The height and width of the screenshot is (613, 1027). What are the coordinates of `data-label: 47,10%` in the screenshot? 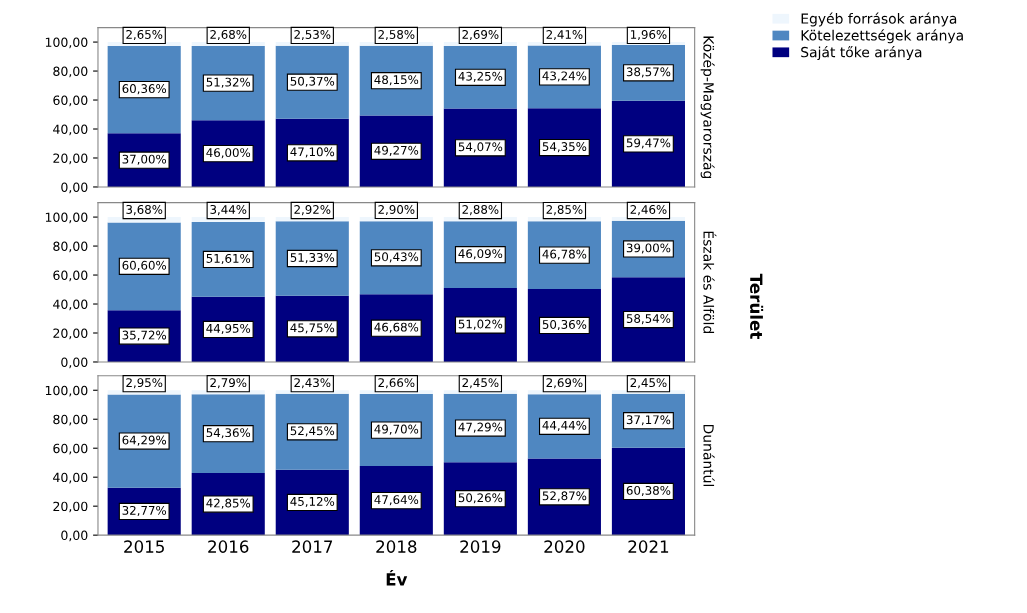 It's located at (312, 152).